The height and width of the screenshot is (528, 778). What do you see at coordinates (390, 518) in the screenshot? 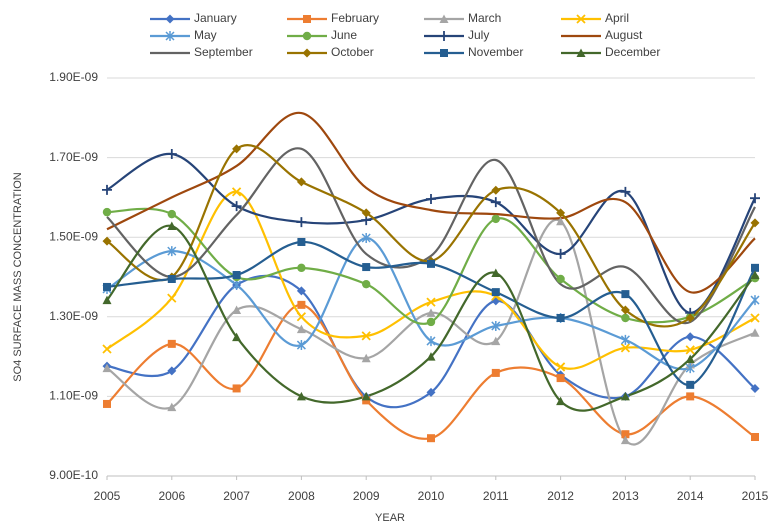
I see `x-axis-title: YEAR` at bounding box center [390, 518].